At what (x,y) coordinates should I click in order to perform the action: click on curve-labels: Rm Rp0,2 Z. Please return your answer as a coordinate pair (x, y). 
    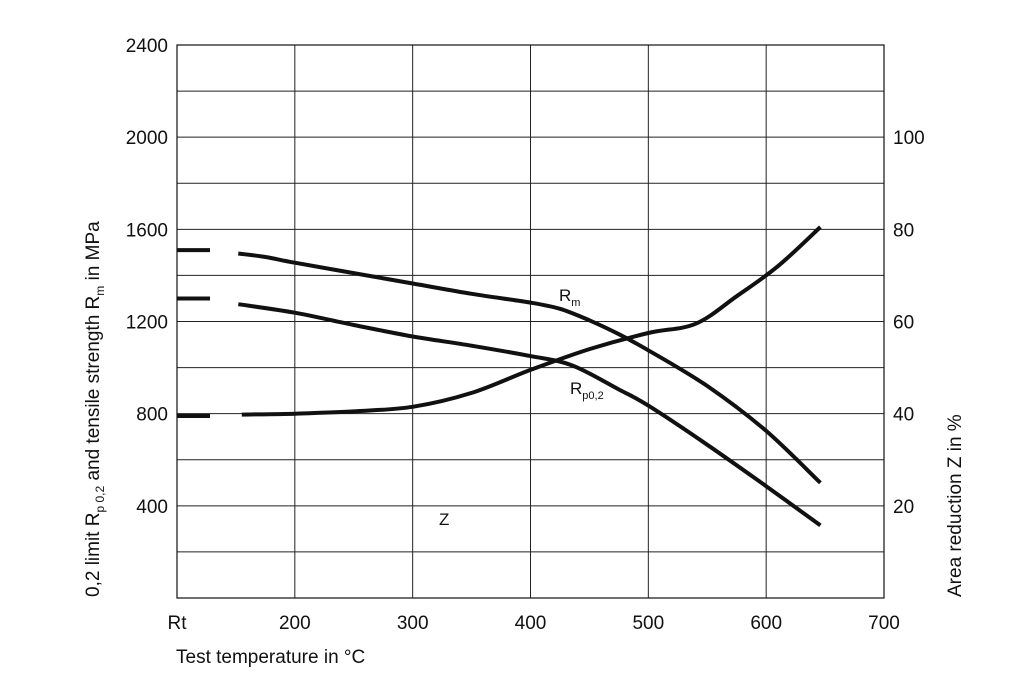
    Looking at the image, I should click on (521, 407).